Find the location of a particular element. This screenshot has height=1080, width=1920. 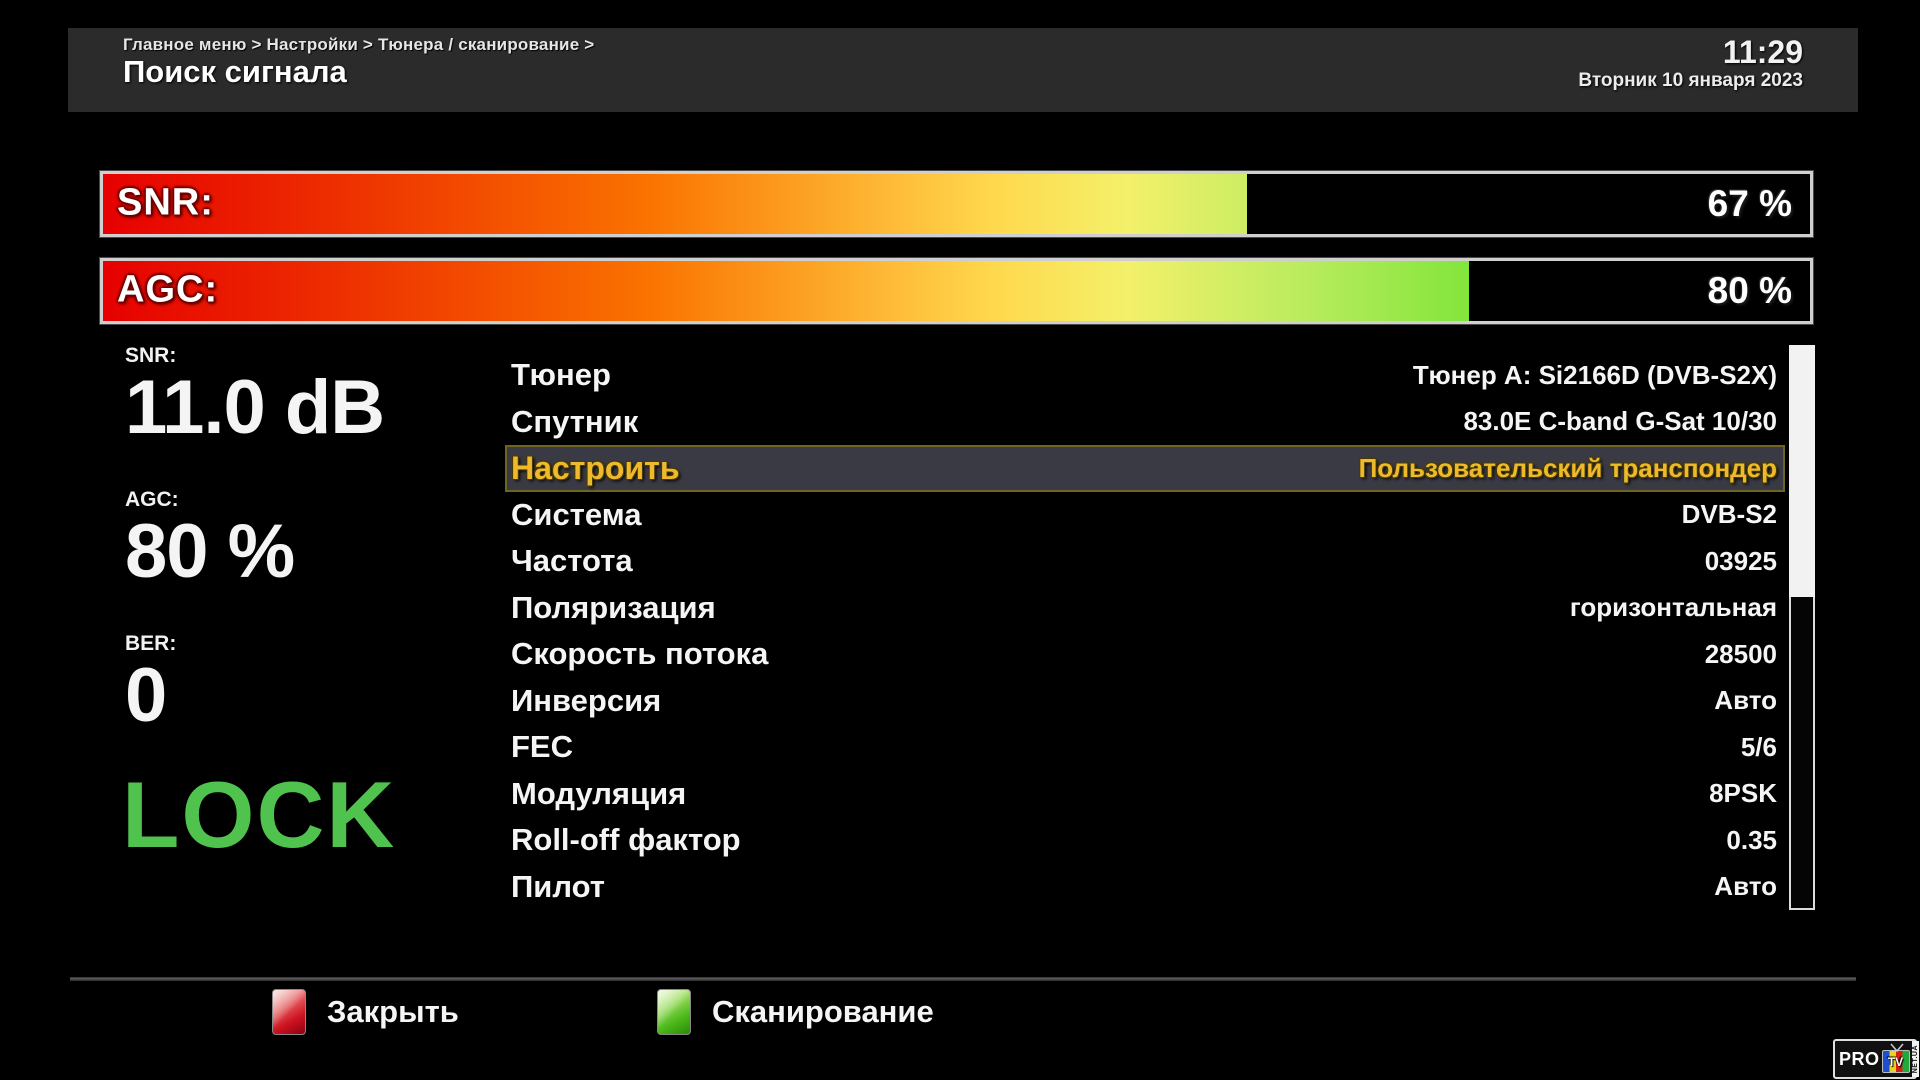

menu-item-label: Спутник is located at coordinates (575, 421).